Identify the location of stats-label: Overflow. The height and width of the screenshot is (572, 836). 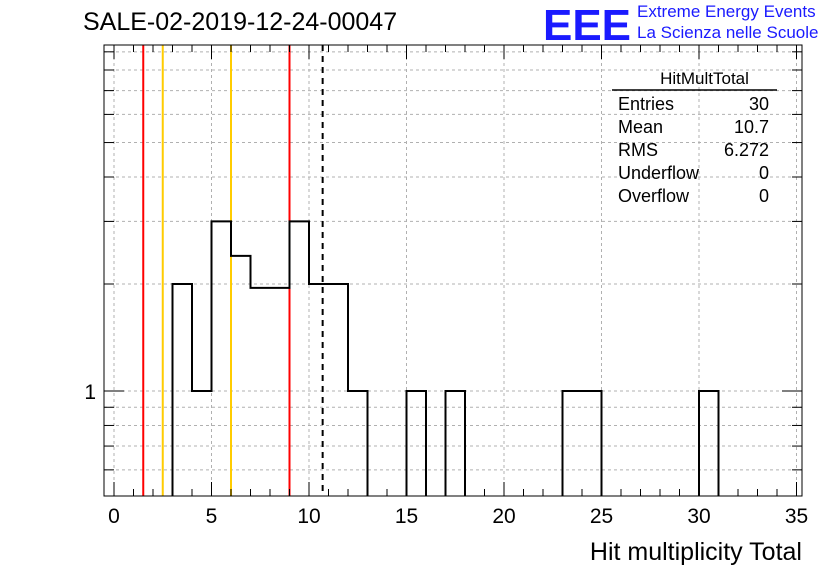
(654, 196).